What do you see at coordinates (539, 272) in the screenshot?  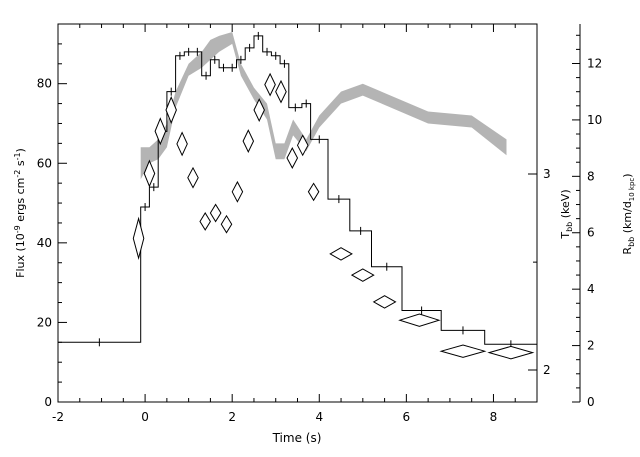 I see `temperature-axis: 23` at bounding box center [539, 272].